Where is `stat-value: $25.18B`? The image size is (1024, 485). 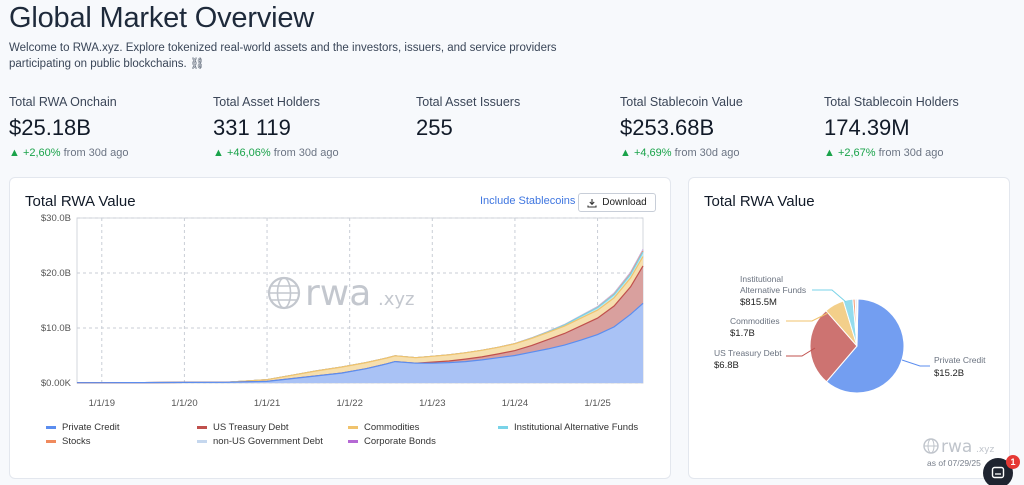 stat-value: $25.18B is located at coordinates (50, 127).